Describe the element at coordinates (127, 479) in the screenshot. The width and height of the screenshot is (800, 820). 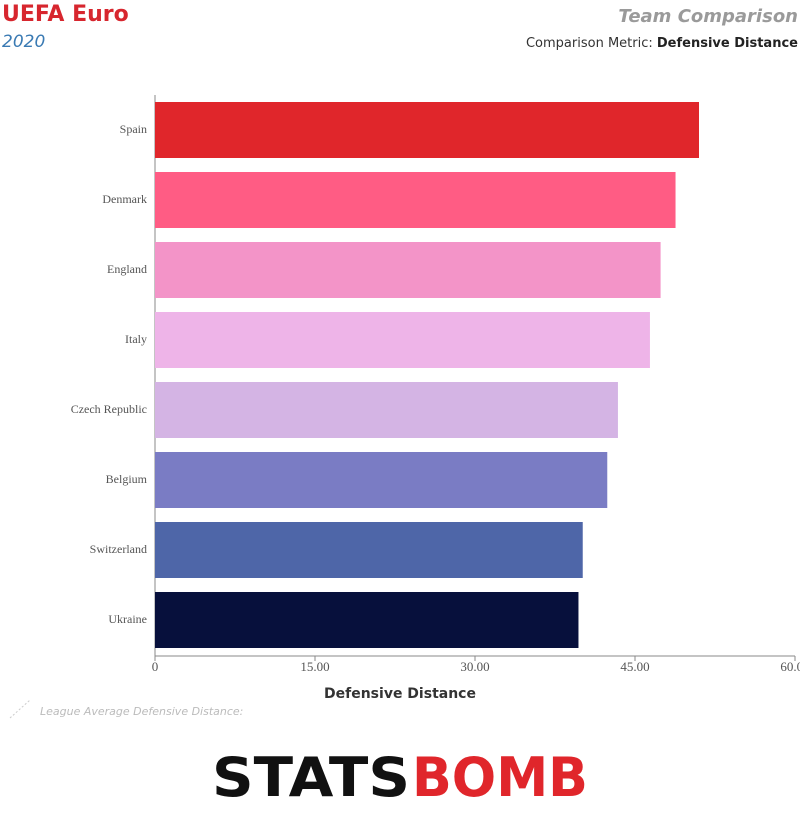
I see `y-tick-label: Belgium` at that location.